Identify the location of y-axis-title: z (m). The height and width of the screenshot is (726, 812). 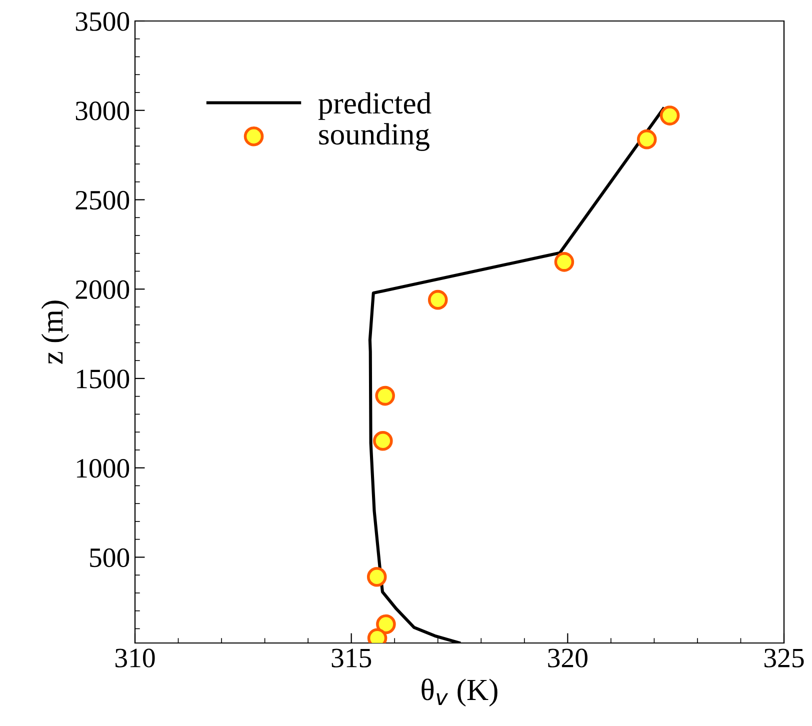
(55, 332).